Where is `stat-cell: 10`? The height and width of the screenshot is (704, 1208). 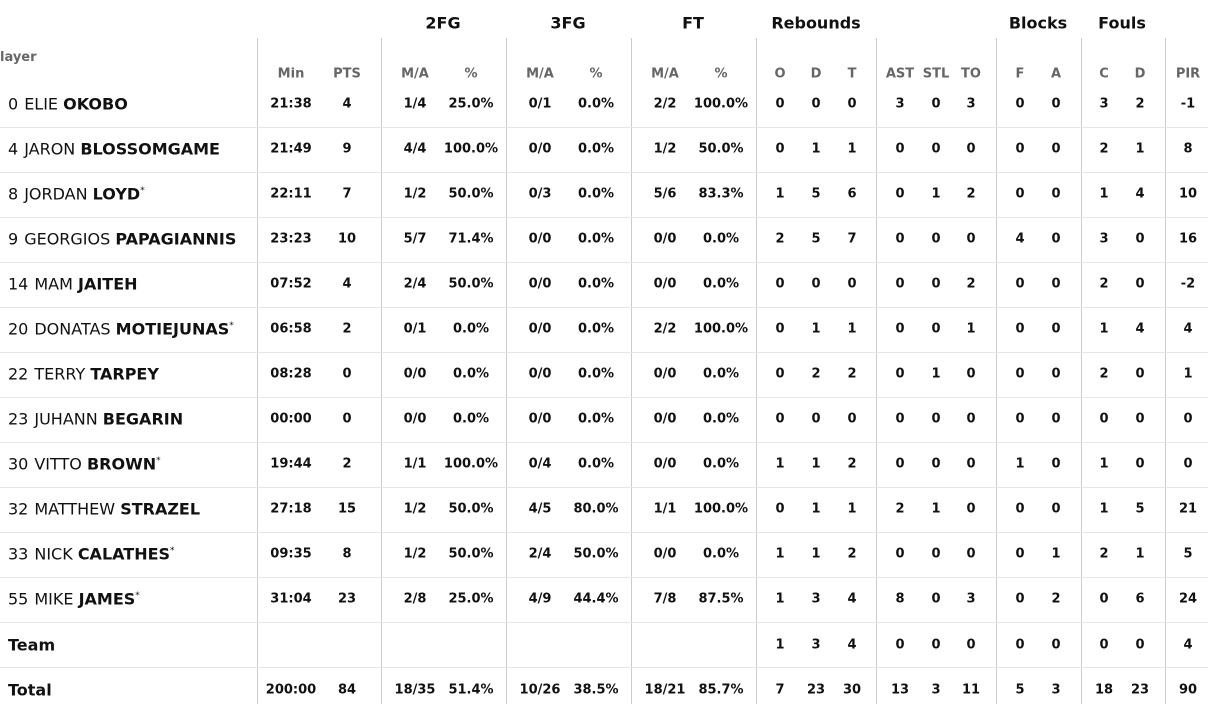
stat-cell: 10 is located at coordinates (1188, 194).